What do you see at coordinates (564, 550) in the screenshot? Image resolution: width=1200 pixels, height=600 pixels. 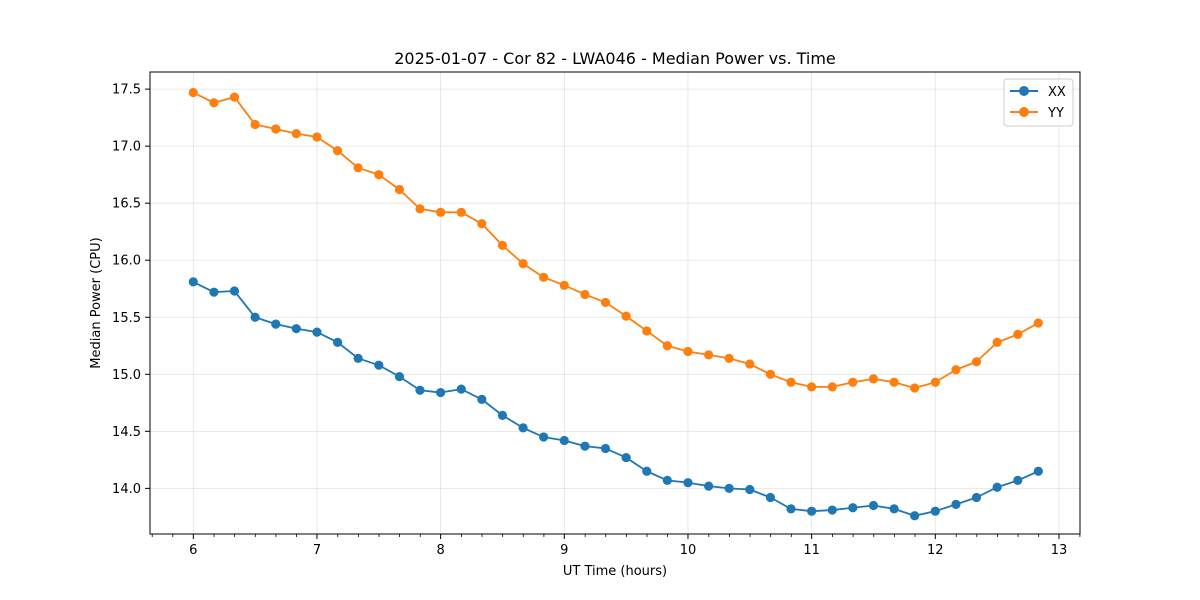 I see `x-tick-label: 9` at bounding box center [564, 550].